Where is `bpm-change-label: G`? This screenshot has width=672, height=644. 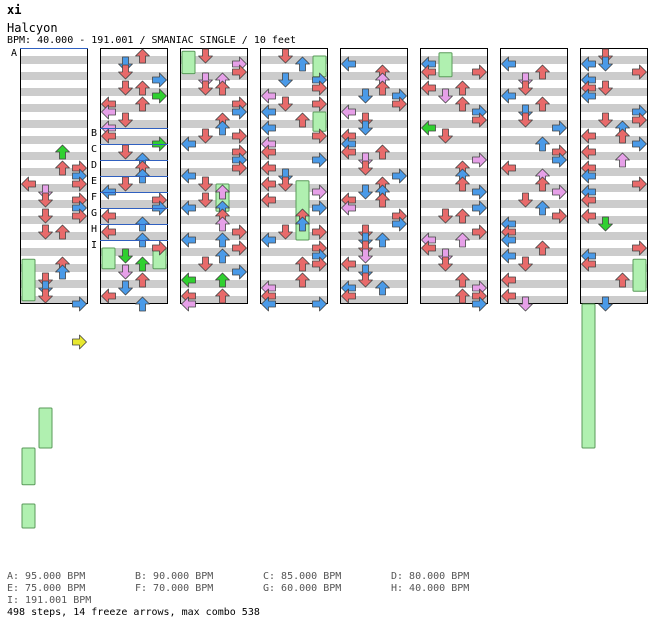
bpm-change-label: G is located at coordinates (94, 213).